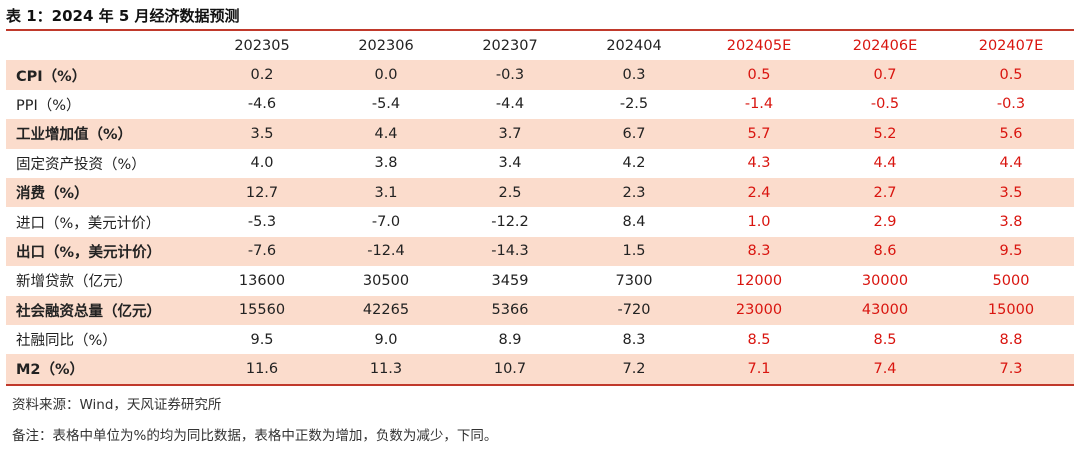 The width and height of the screenshot is (1080, 455). I want to click on table-cell: 0.7, so click(885, 75).